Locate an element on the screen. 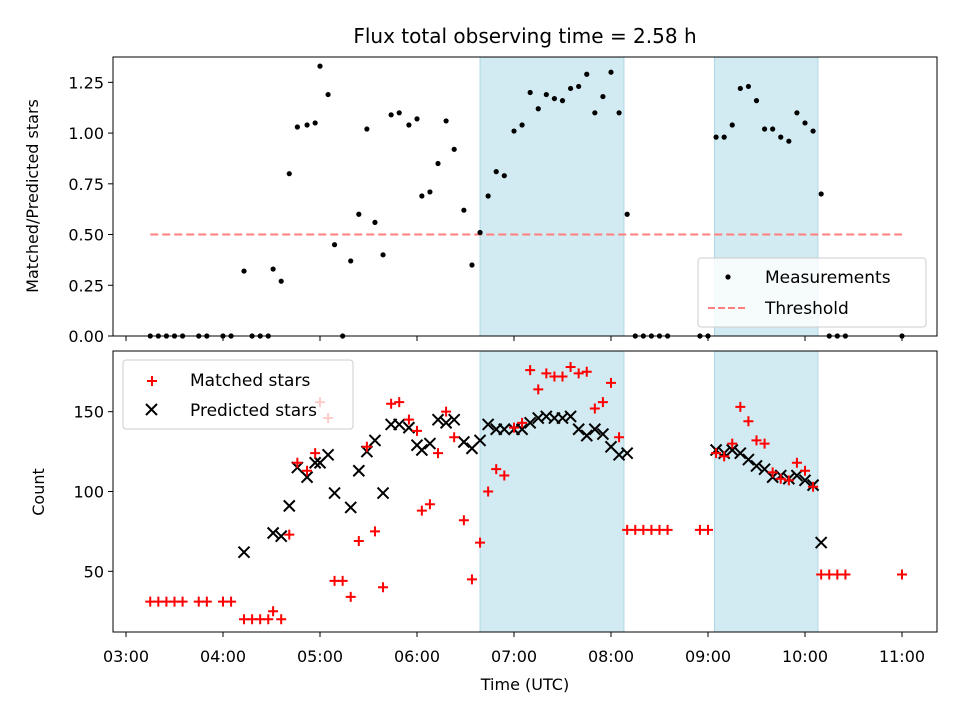  x-tick-label: 07:00 is located at coordinates (514, 656).